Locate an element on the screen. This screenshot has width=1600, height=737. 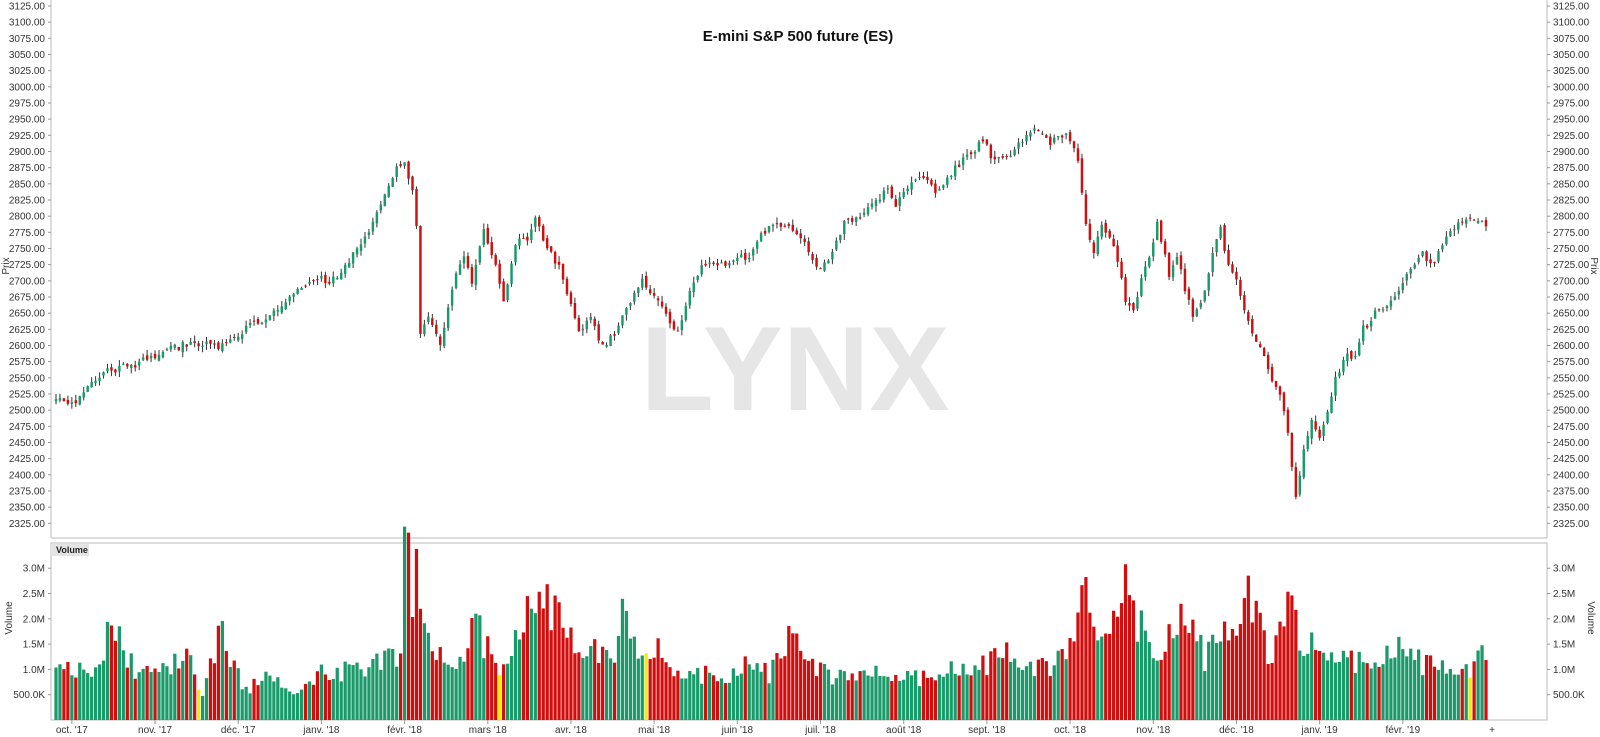
x-tick-label: juin '18 is located at coordinates (737, 730).